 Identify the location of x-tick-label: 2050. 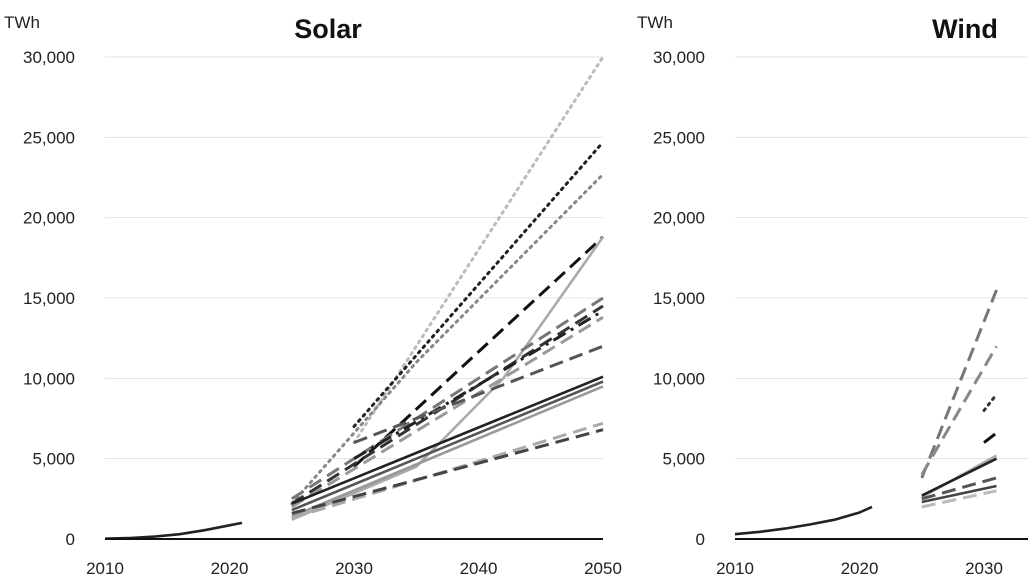
(603, 568).